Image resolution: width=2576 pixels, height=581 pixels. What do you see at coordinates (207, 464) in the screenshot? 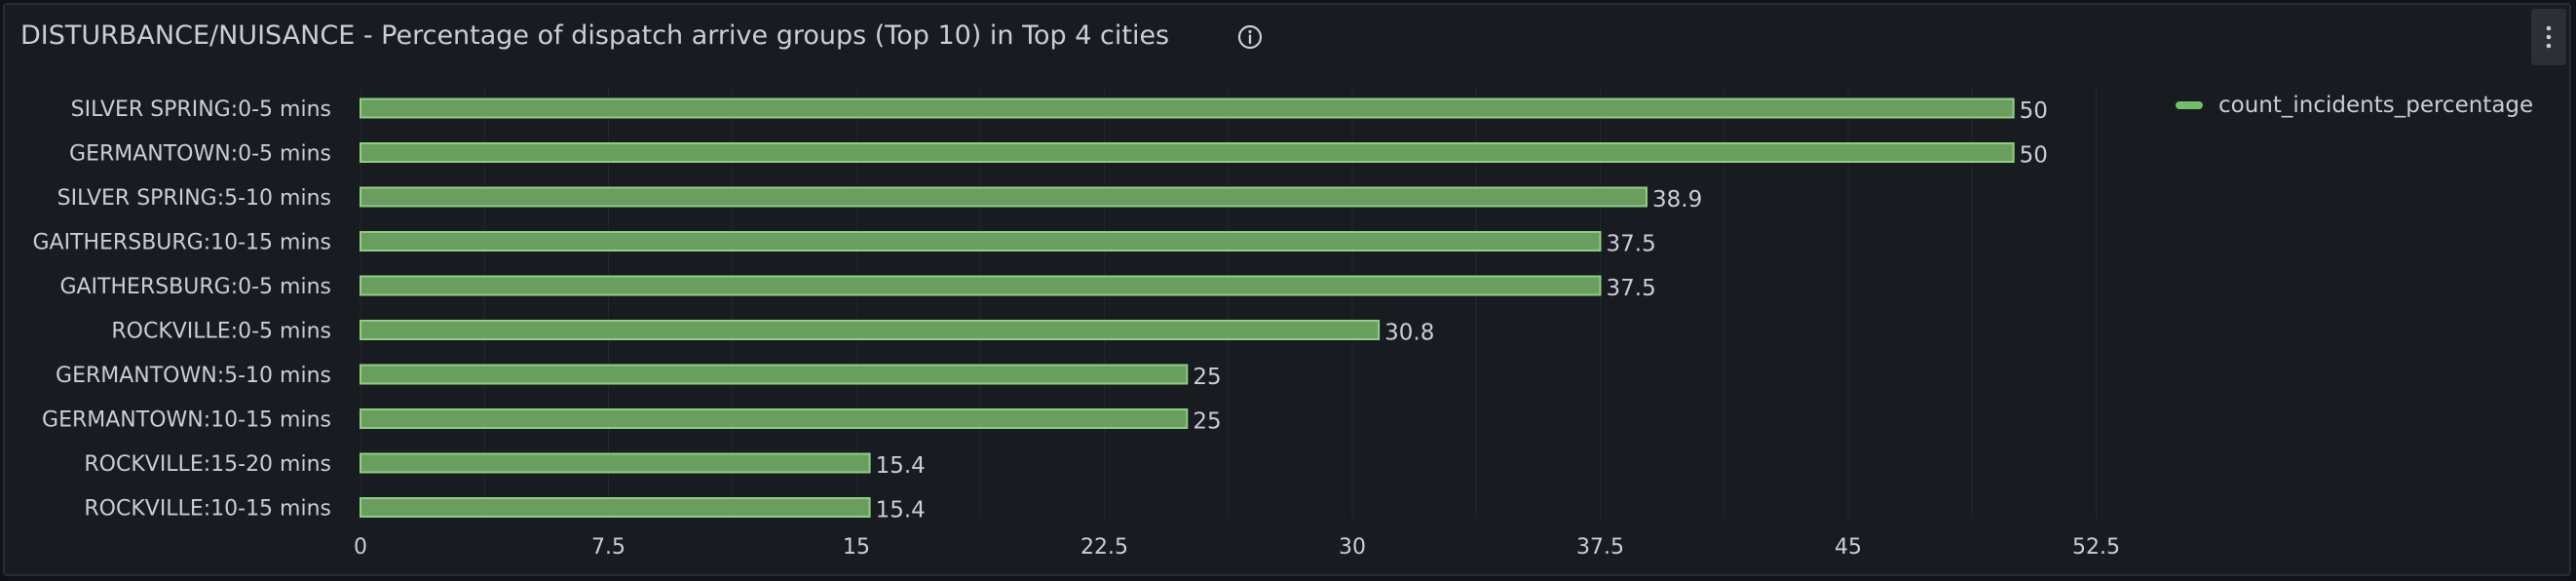
I see `category-label: ROCKVILLE:15-20 mins` at bounding box center [207, 464].